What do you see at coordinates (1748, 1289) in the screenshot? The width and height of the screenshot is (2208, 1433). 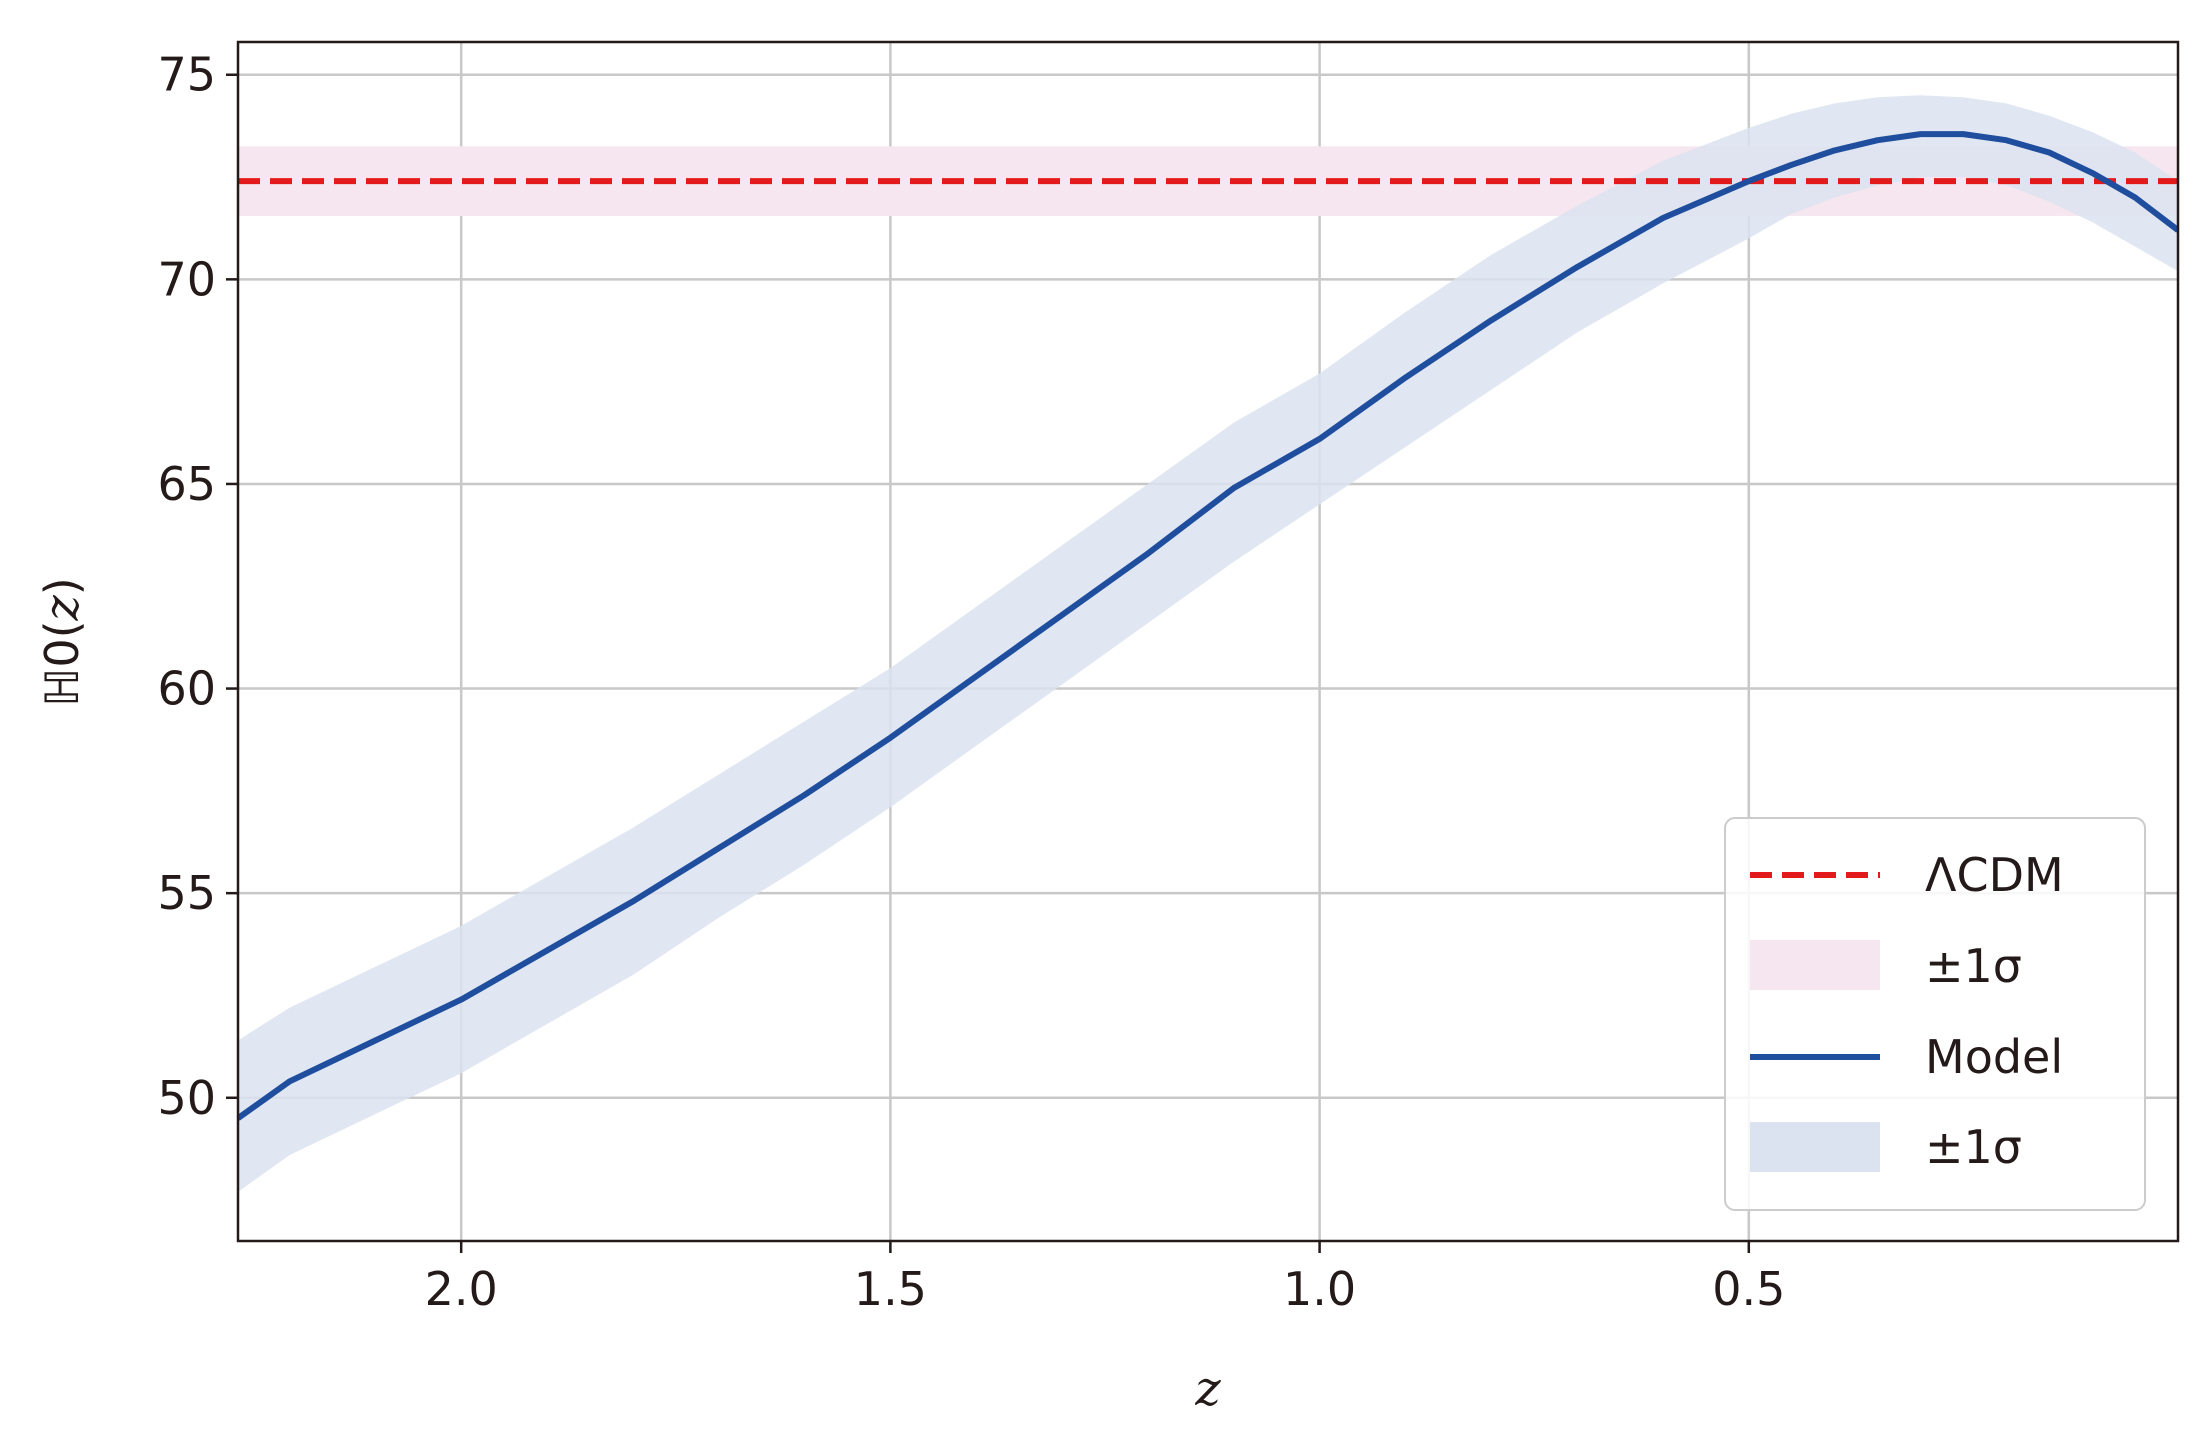 I see `x-tick-label: 0.5` at bounding box center [1748, 1289].